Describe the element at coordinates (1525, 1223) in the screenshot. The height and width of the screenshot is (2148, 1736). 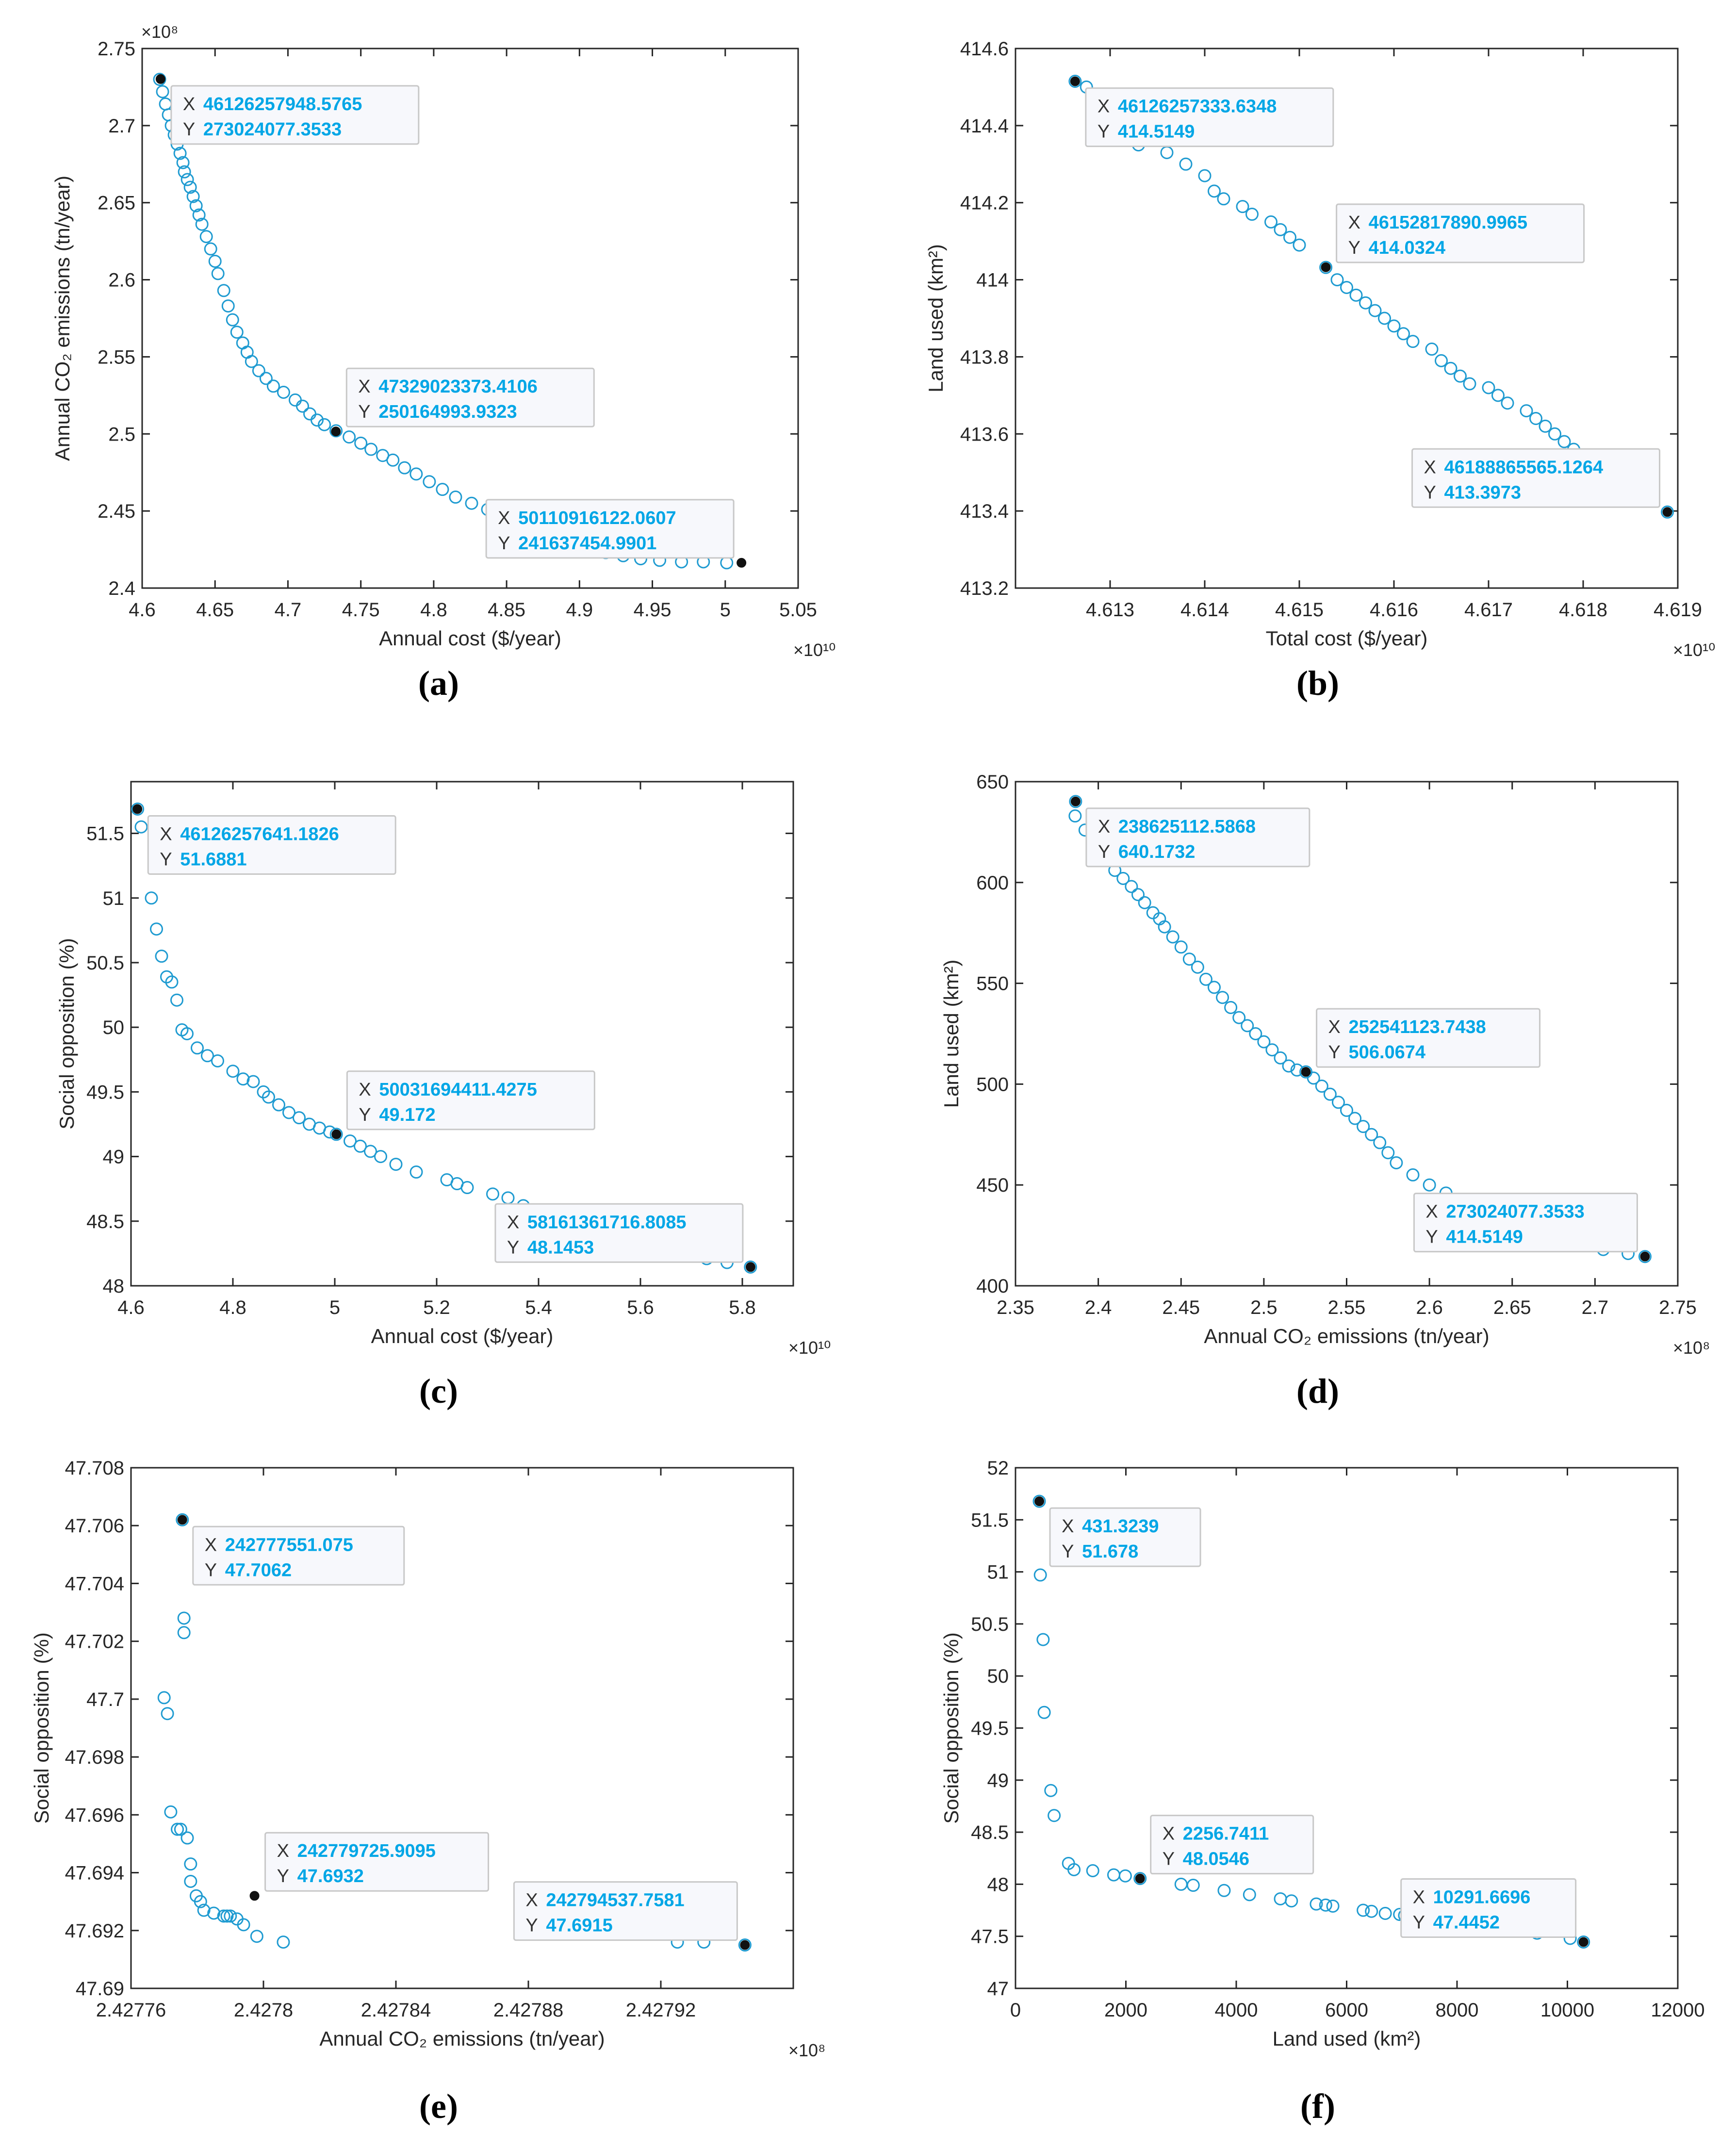
I see `datatip: XY 273024077.3533 414.5149` at that location.